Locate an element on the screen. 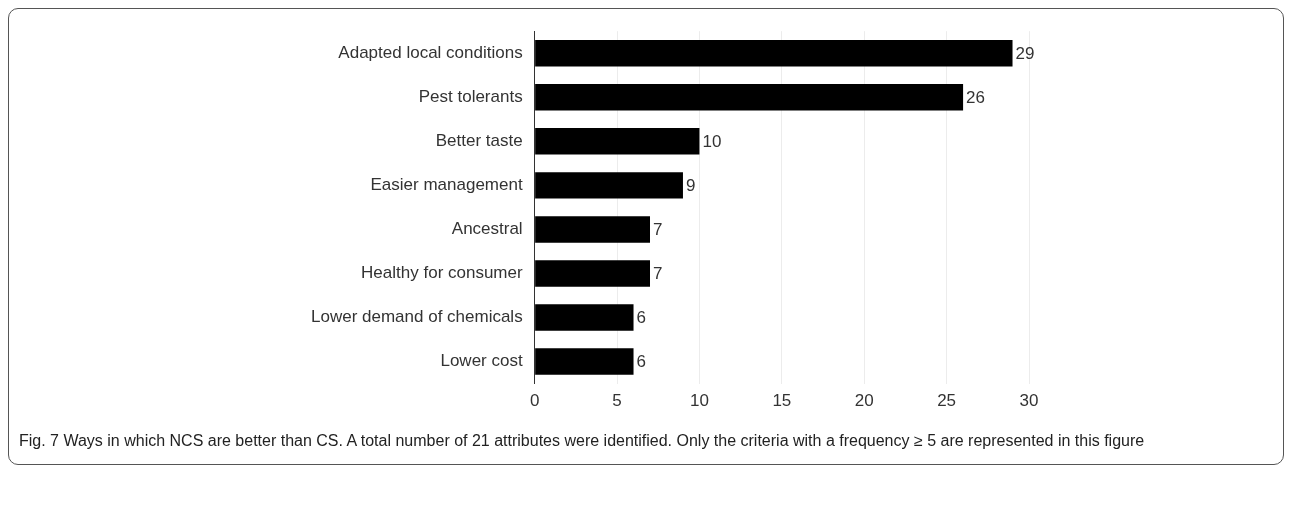 This screenshot has height=517, width=1292. x-tick-label: 30 is located at coordinates (1029, 401).